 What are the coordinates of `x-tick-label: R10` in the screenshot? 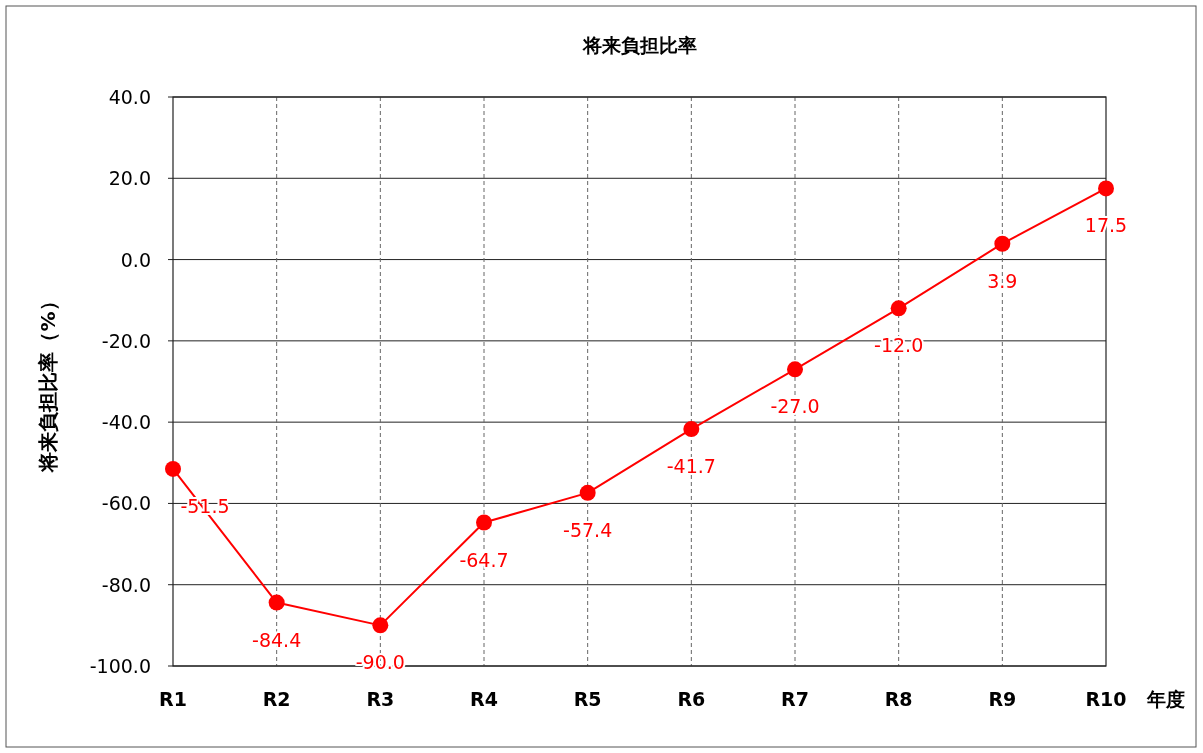 It's located at (1106, 699).